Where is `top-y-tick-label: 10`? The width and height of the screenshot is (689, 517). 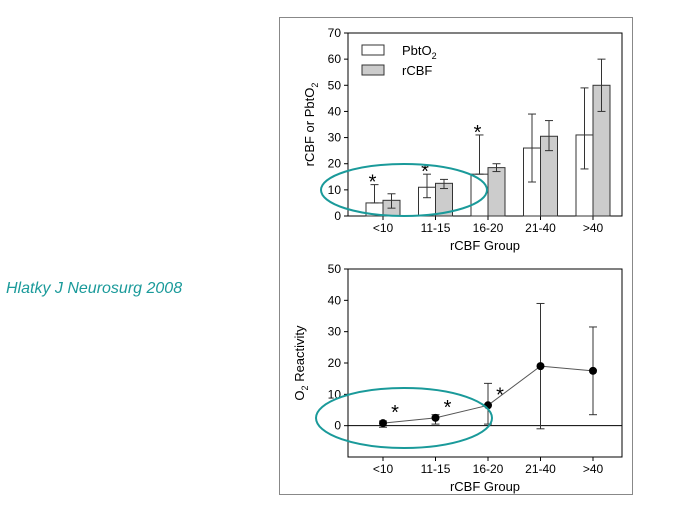 top-y-tick-label: 10 is located at coordinates (335, 190).